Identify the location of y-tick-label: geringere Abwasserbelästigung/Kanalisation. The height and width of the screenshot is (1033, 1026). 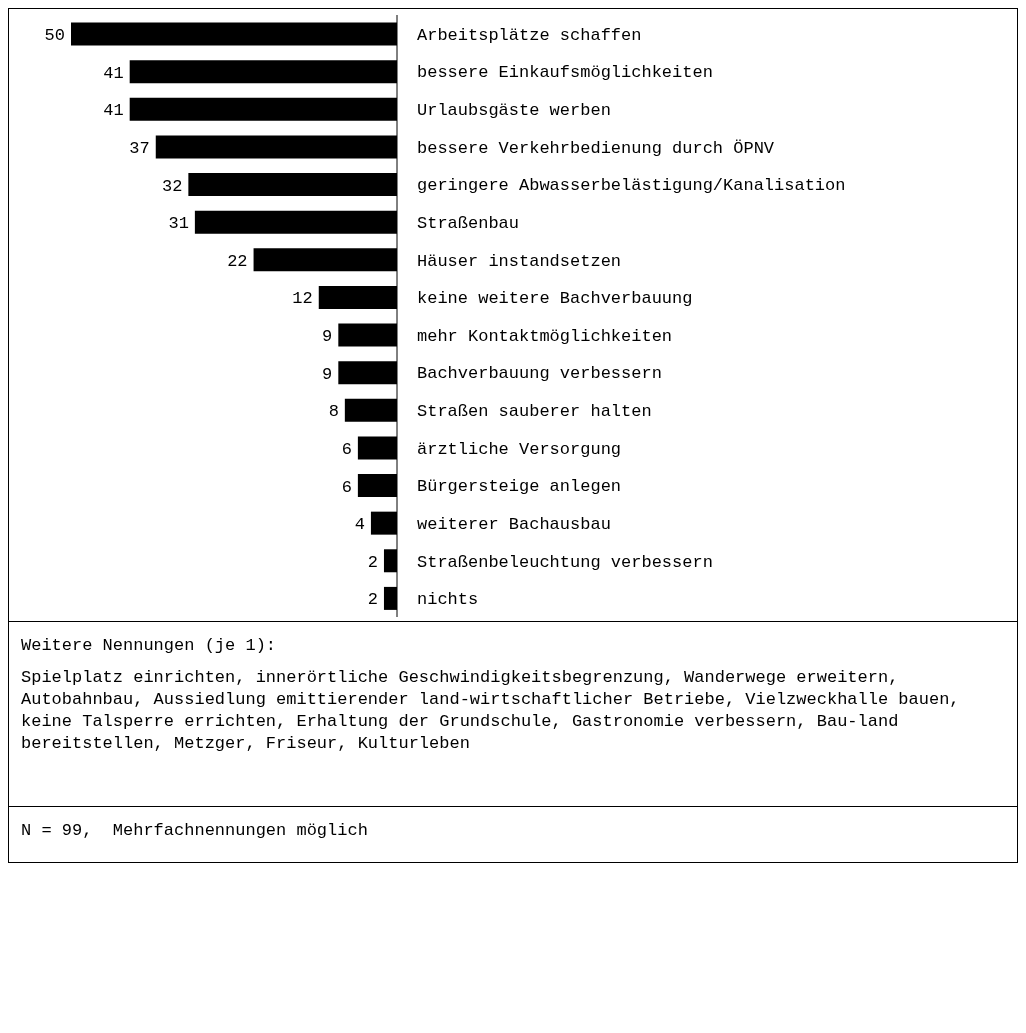
(631, 186).